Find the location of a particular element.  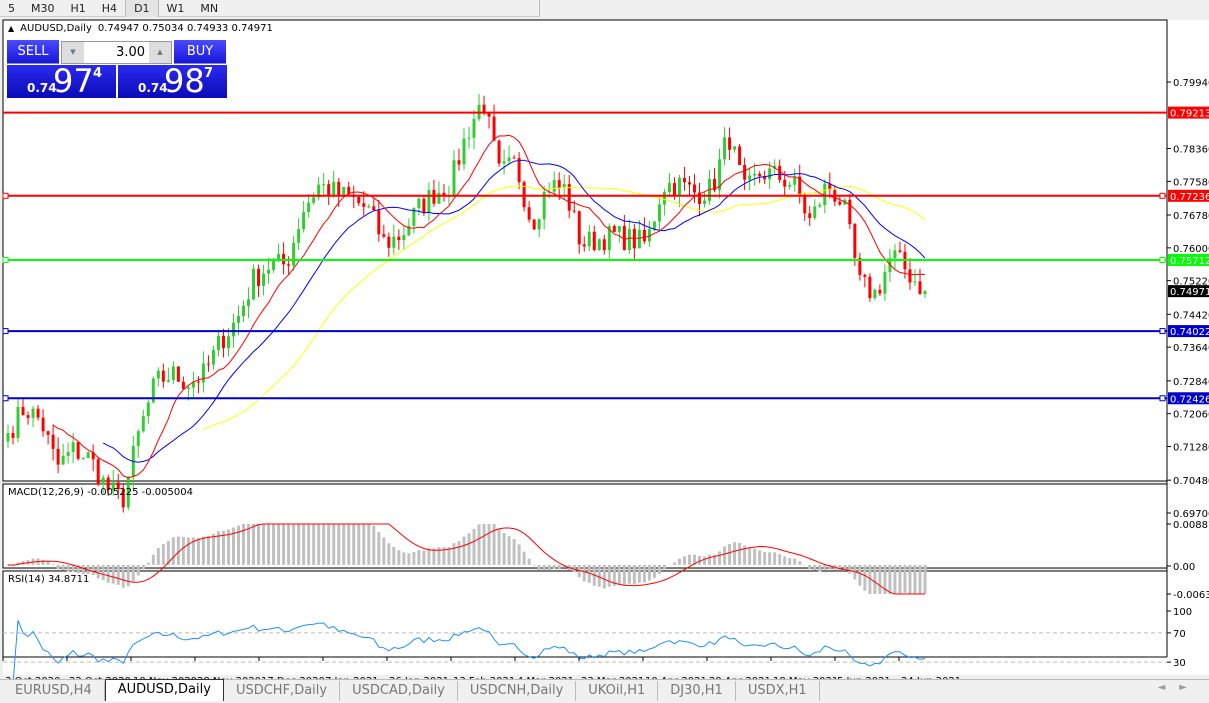

level-price-box is located at coordinates (1188, 331).